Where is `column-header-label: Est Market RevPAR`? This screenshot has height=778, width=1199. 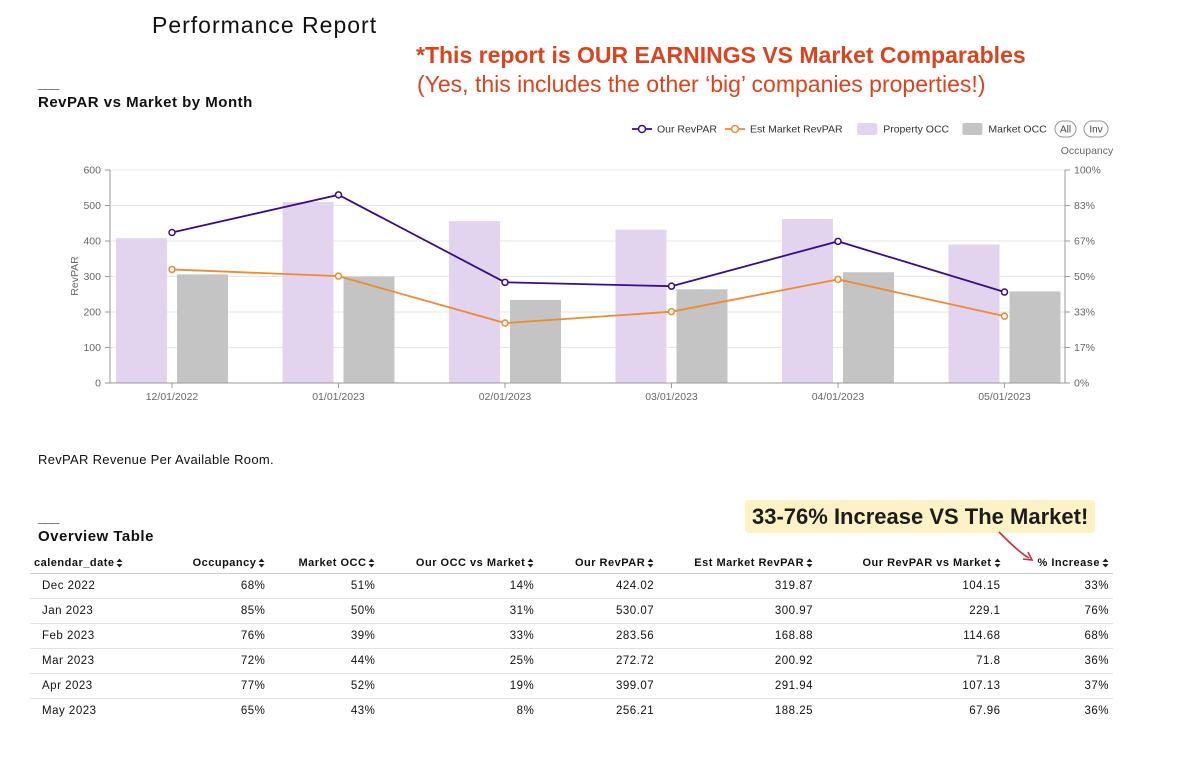 column-header-label: Est Market RevPAR is located at coordinates (749, 563).